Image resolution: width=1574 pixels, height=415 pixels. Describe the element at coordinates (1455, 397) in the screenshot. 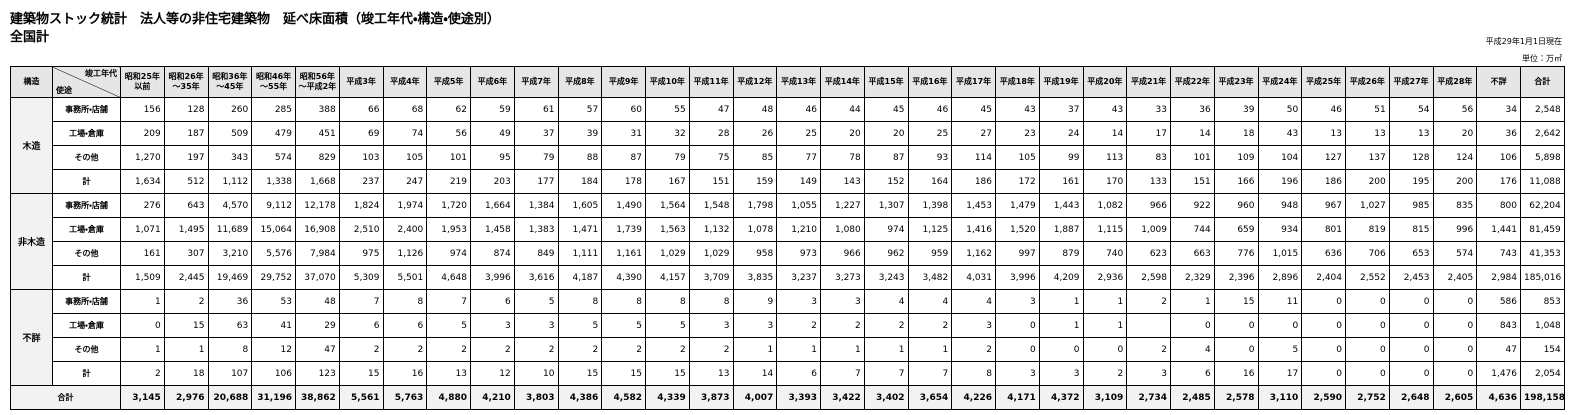

I see `cell: 2,605` at that location.